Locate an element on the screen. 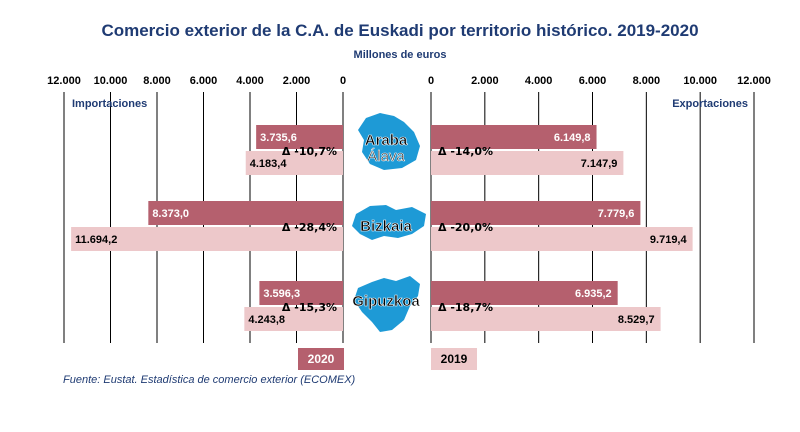 The image size is (800, 432). legend-label-2020: 2020 is located at coordinates (321, 359).